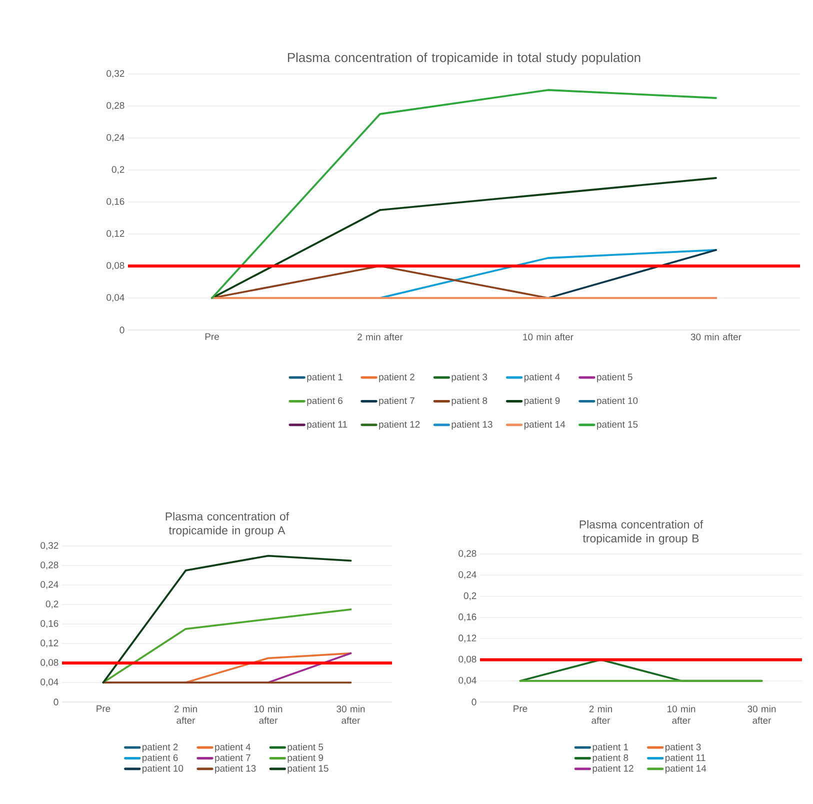 This screenshot has height=804, width=813. Describe the element at coordinates (228, 524) in the screenshot. I see `chart-title: Plasma concentration of tropicamide in group A` at that location.